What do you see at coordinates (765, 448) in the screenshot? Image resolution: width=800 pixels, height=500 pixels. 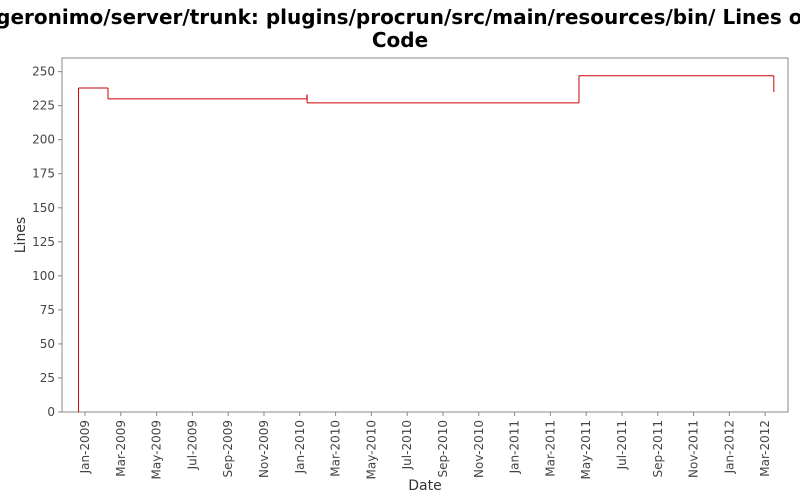 I see `x-tick-label: Mar-2012` at bounding box center [765, 448].